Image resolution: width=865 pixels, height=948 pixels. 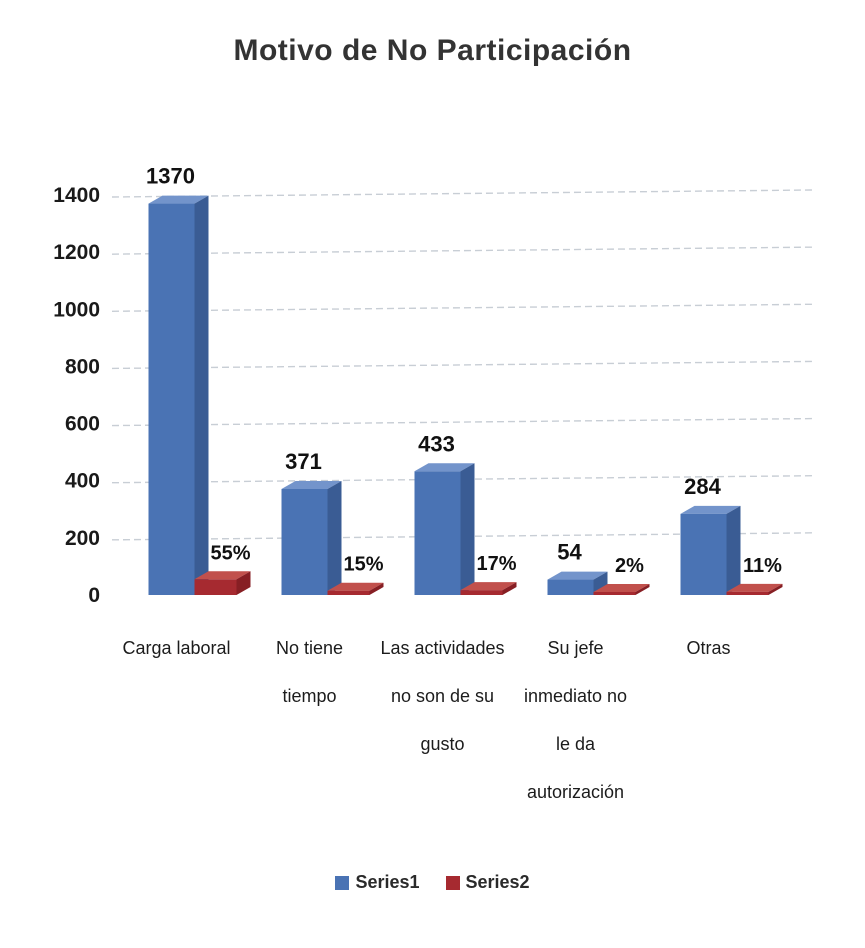 I want to click on y-axis-tick-label: 200, so click(x=82, y=538).